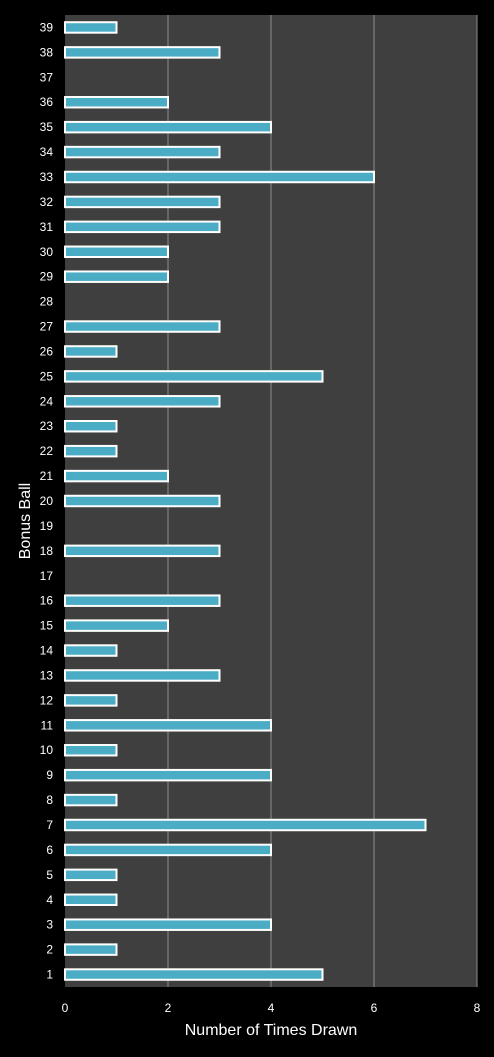 This screenshot has height=1057, width=494. I want to click on y-tick-label-17: 17, so click(47, 576).